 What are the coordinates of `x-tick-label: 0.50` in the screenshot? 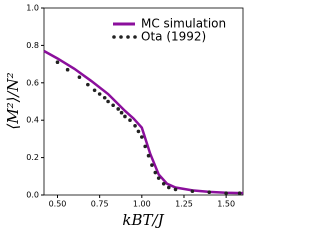 It's located at (58, 204).